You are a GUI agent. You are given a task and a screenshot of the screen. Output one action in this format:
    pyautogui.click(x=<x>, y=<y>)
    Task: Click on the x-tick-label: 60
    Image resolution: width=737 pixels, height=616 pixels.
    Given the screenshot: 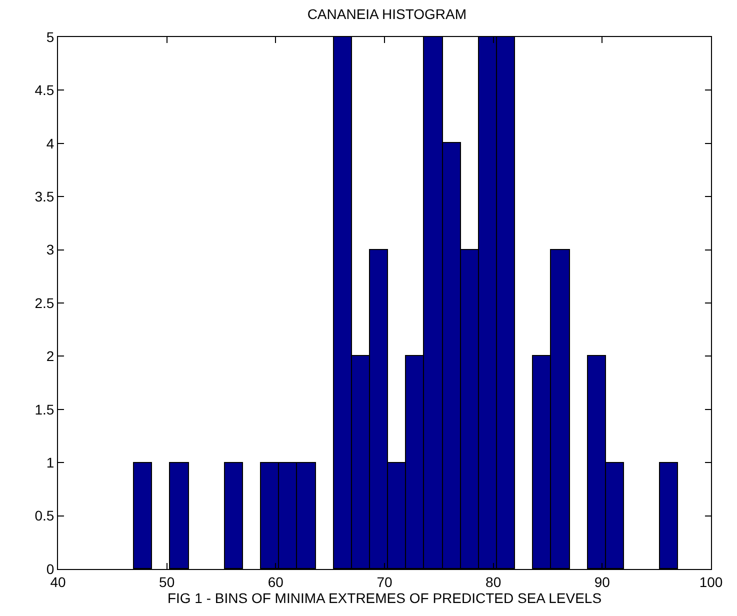 What is the action you would take?
    pyautogui.click(x=276, y=582)
    